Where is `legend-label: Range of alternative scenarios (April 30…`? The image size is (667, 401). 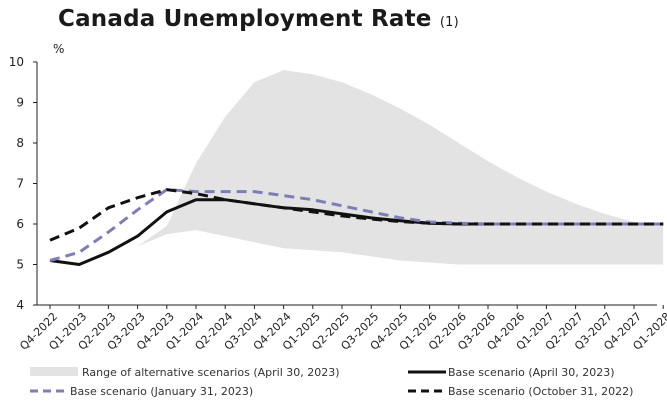 legend-label: Range of alternative scenarios (April 30… is located at coordinates (211, 372).